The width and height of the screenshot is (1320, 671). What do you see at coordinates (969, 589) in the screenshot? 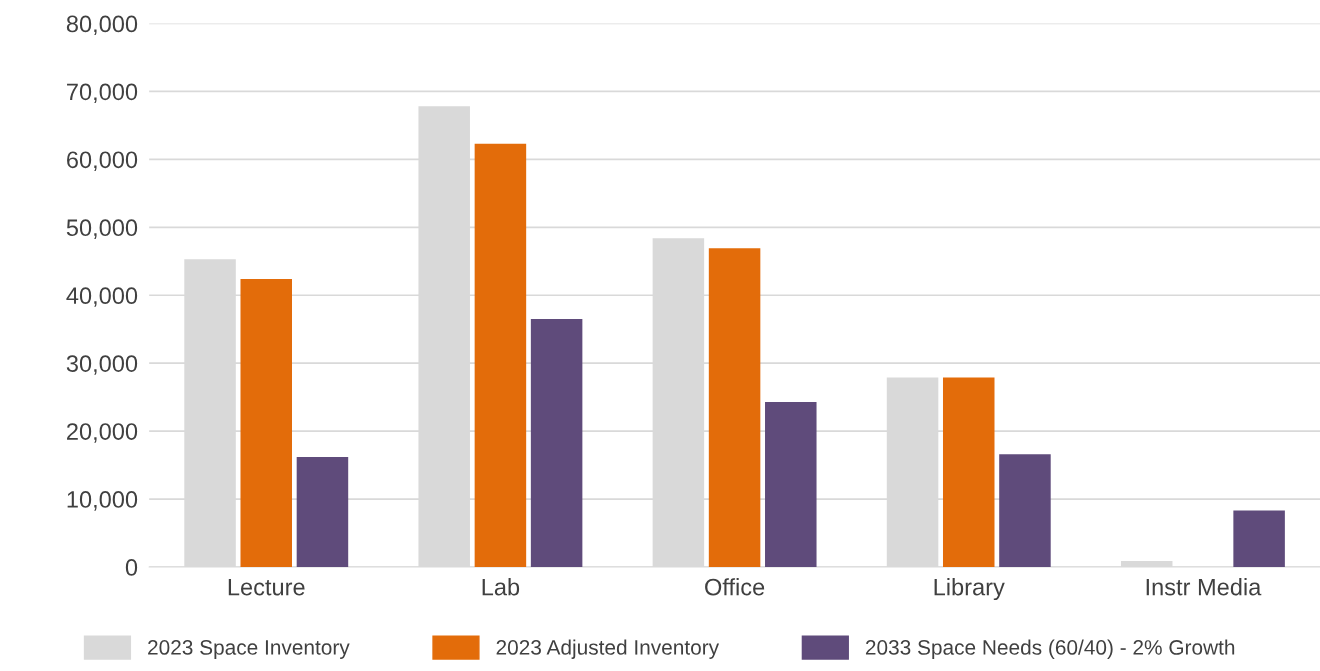
I see `x-tick-label: Library` at bounding box center [969, 589].